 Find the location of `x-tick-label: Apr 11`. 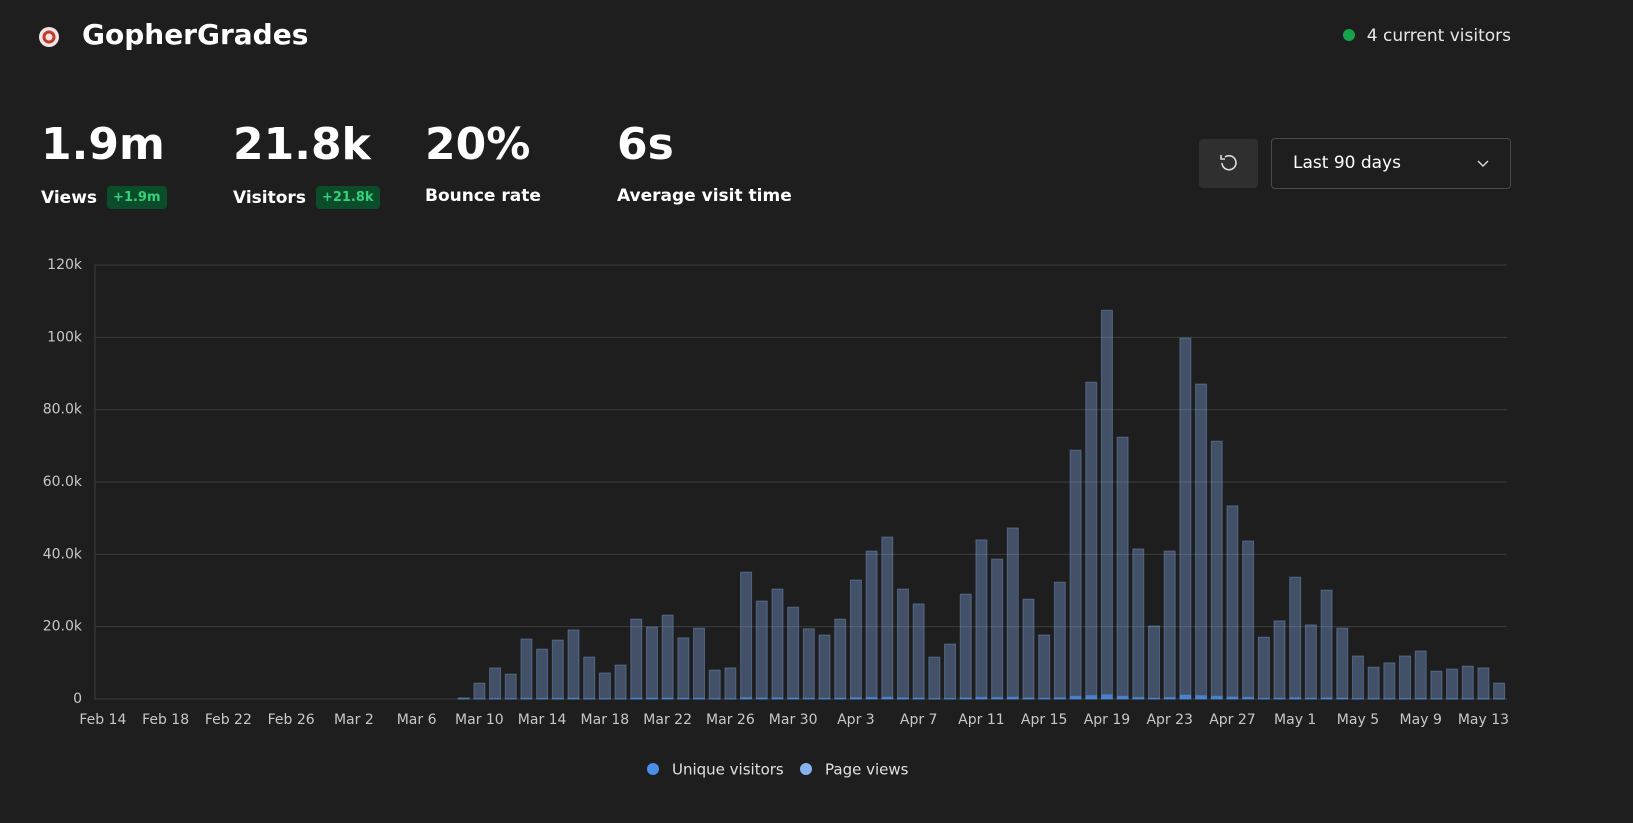

x-tick-label: Apr 11 is located at coordinates (981, 720).